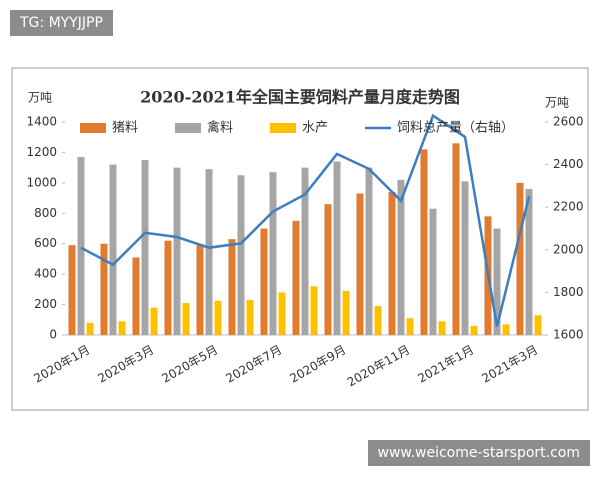  What do you see at coordinates (568, 292) in the screenshot?
I see `y2-tick-label: 1800` at bounding box center [568, 292].